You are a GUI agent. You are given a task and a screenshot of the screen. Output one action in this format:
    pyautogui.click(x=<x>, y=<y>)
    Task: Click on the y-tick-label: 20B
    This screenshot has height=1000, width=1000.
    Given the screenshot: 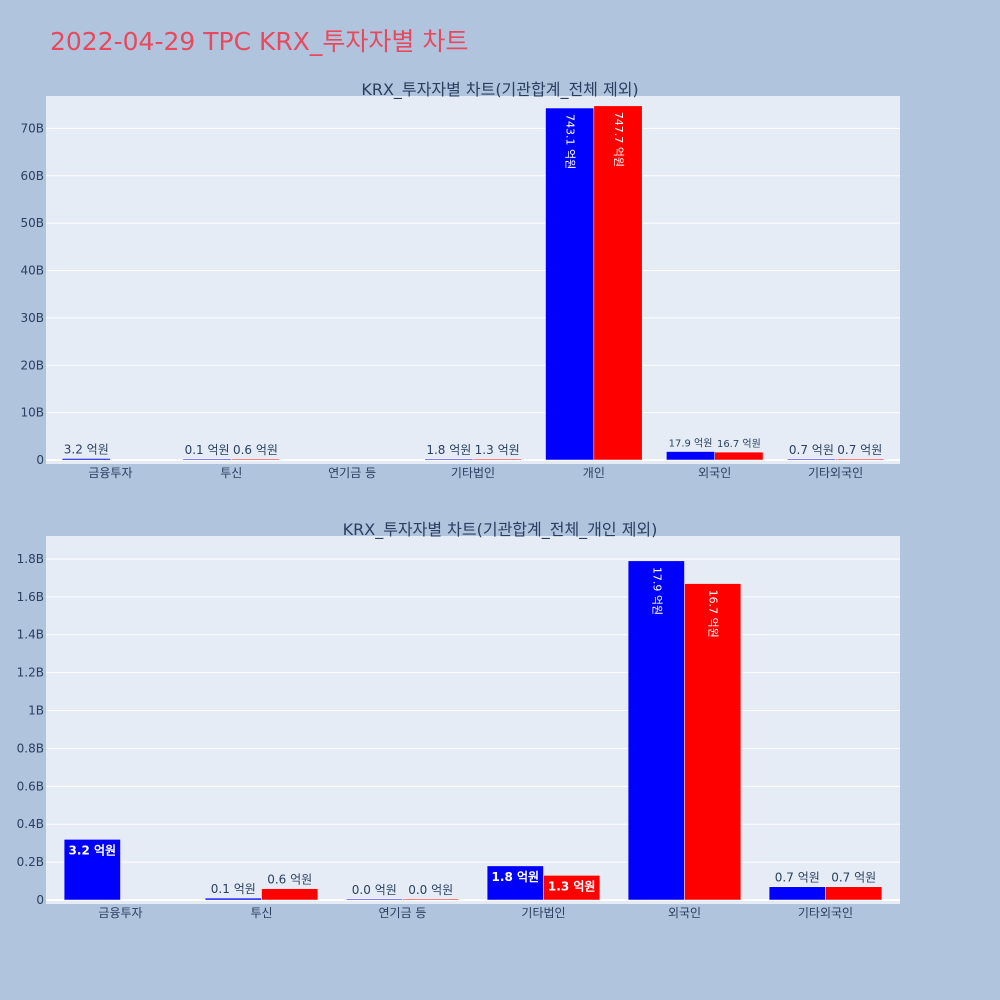 What is the action you would take?
    pyautogui.click(x=32, y=365)
    